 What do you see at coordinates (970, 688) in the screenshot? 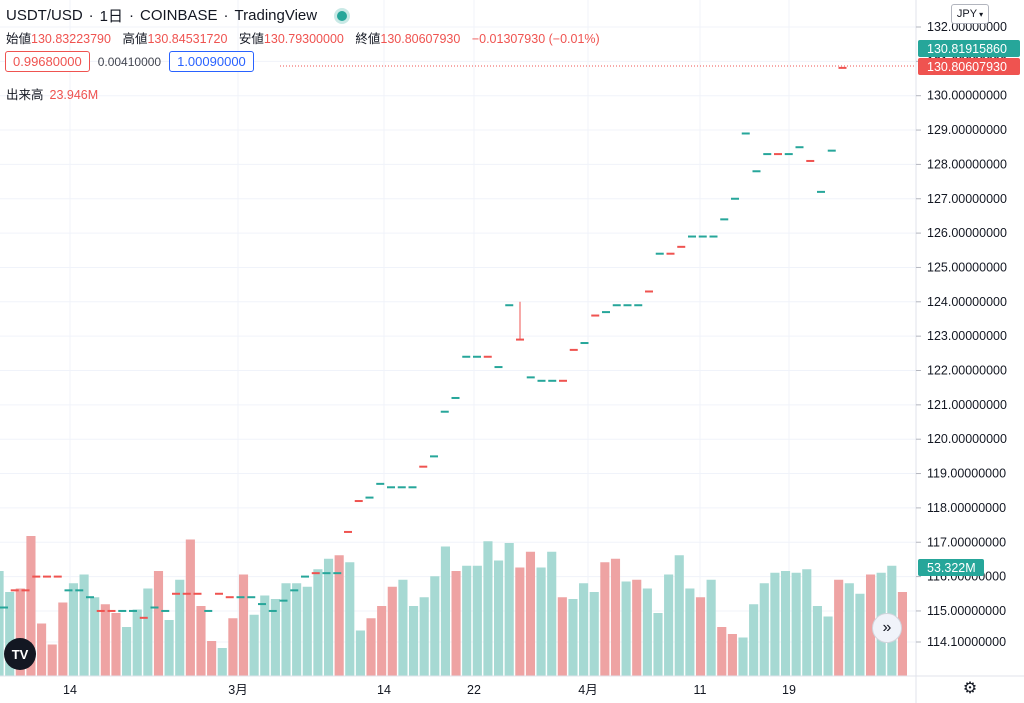
I see `gear-icon: ⚙` at bounding box center [970, 688].